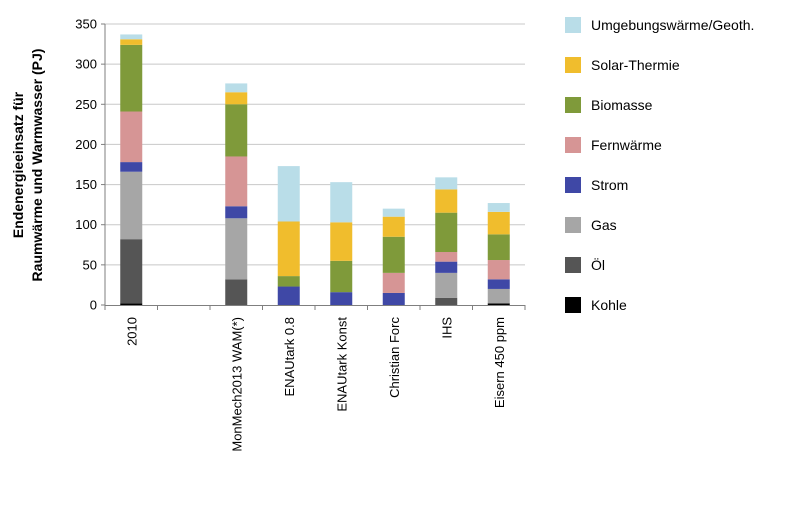 The width and height of the screenshot is (800, 515). I want to click on y-tick-label: 200, so click(86, 144).